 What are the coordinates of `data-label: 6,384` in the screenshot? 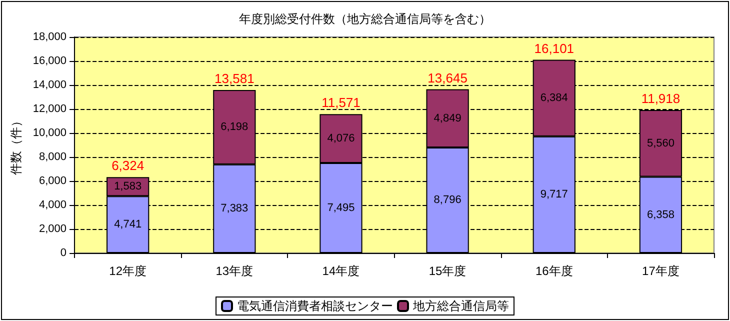 It's located at (554, 98).